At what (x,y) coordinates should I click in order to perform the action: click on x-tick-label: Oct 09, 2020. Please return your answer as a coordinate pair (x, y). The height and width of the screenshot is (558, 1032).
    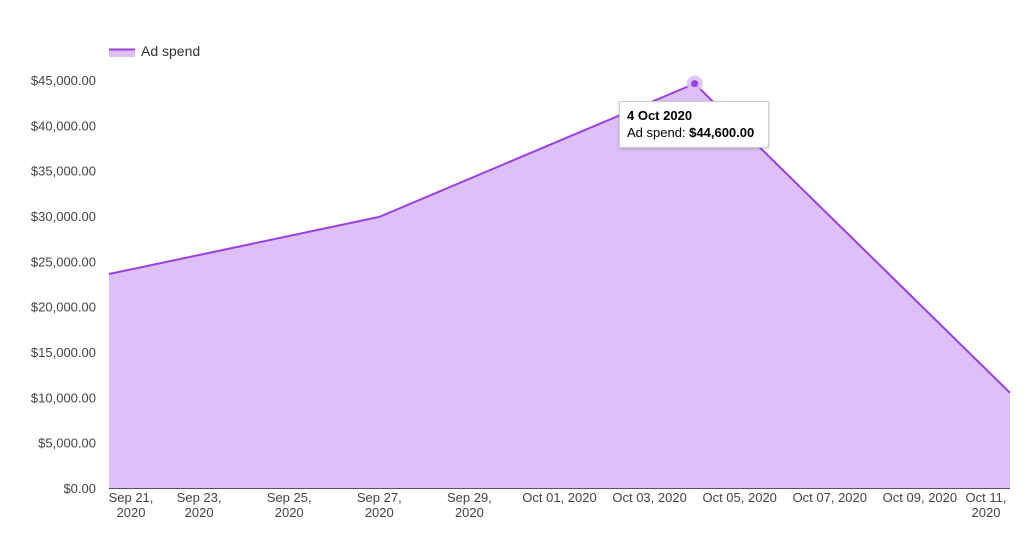
    Looking at the image, I should click on (920, 497).